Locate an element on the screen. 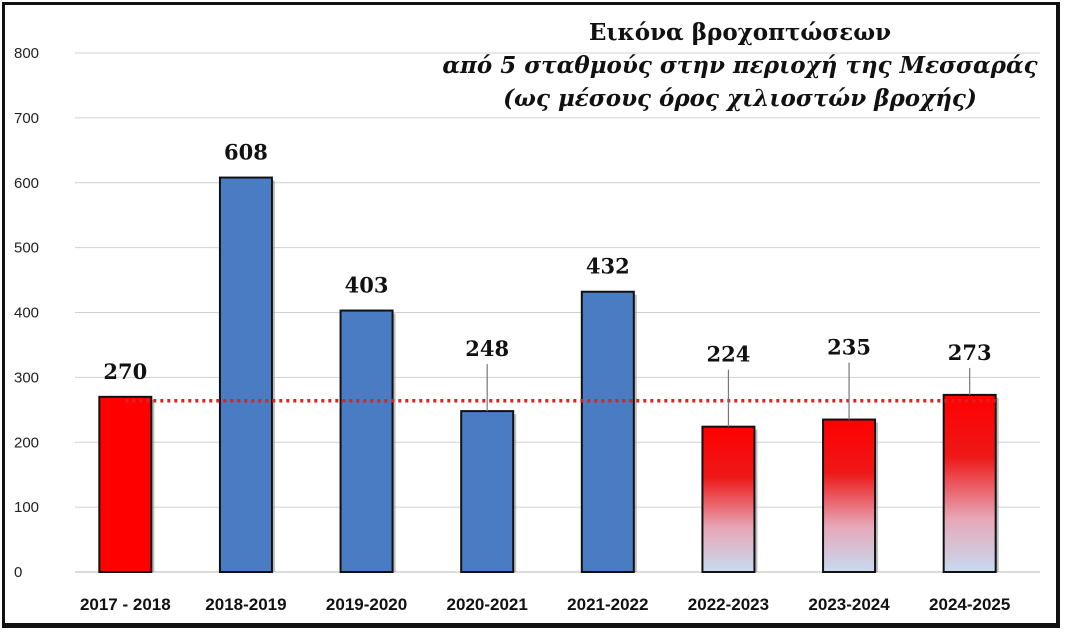 The width and height of the screenshot is (1068, 638). x-tick-label: 2022-2023 is located at coordinates (728, 604).